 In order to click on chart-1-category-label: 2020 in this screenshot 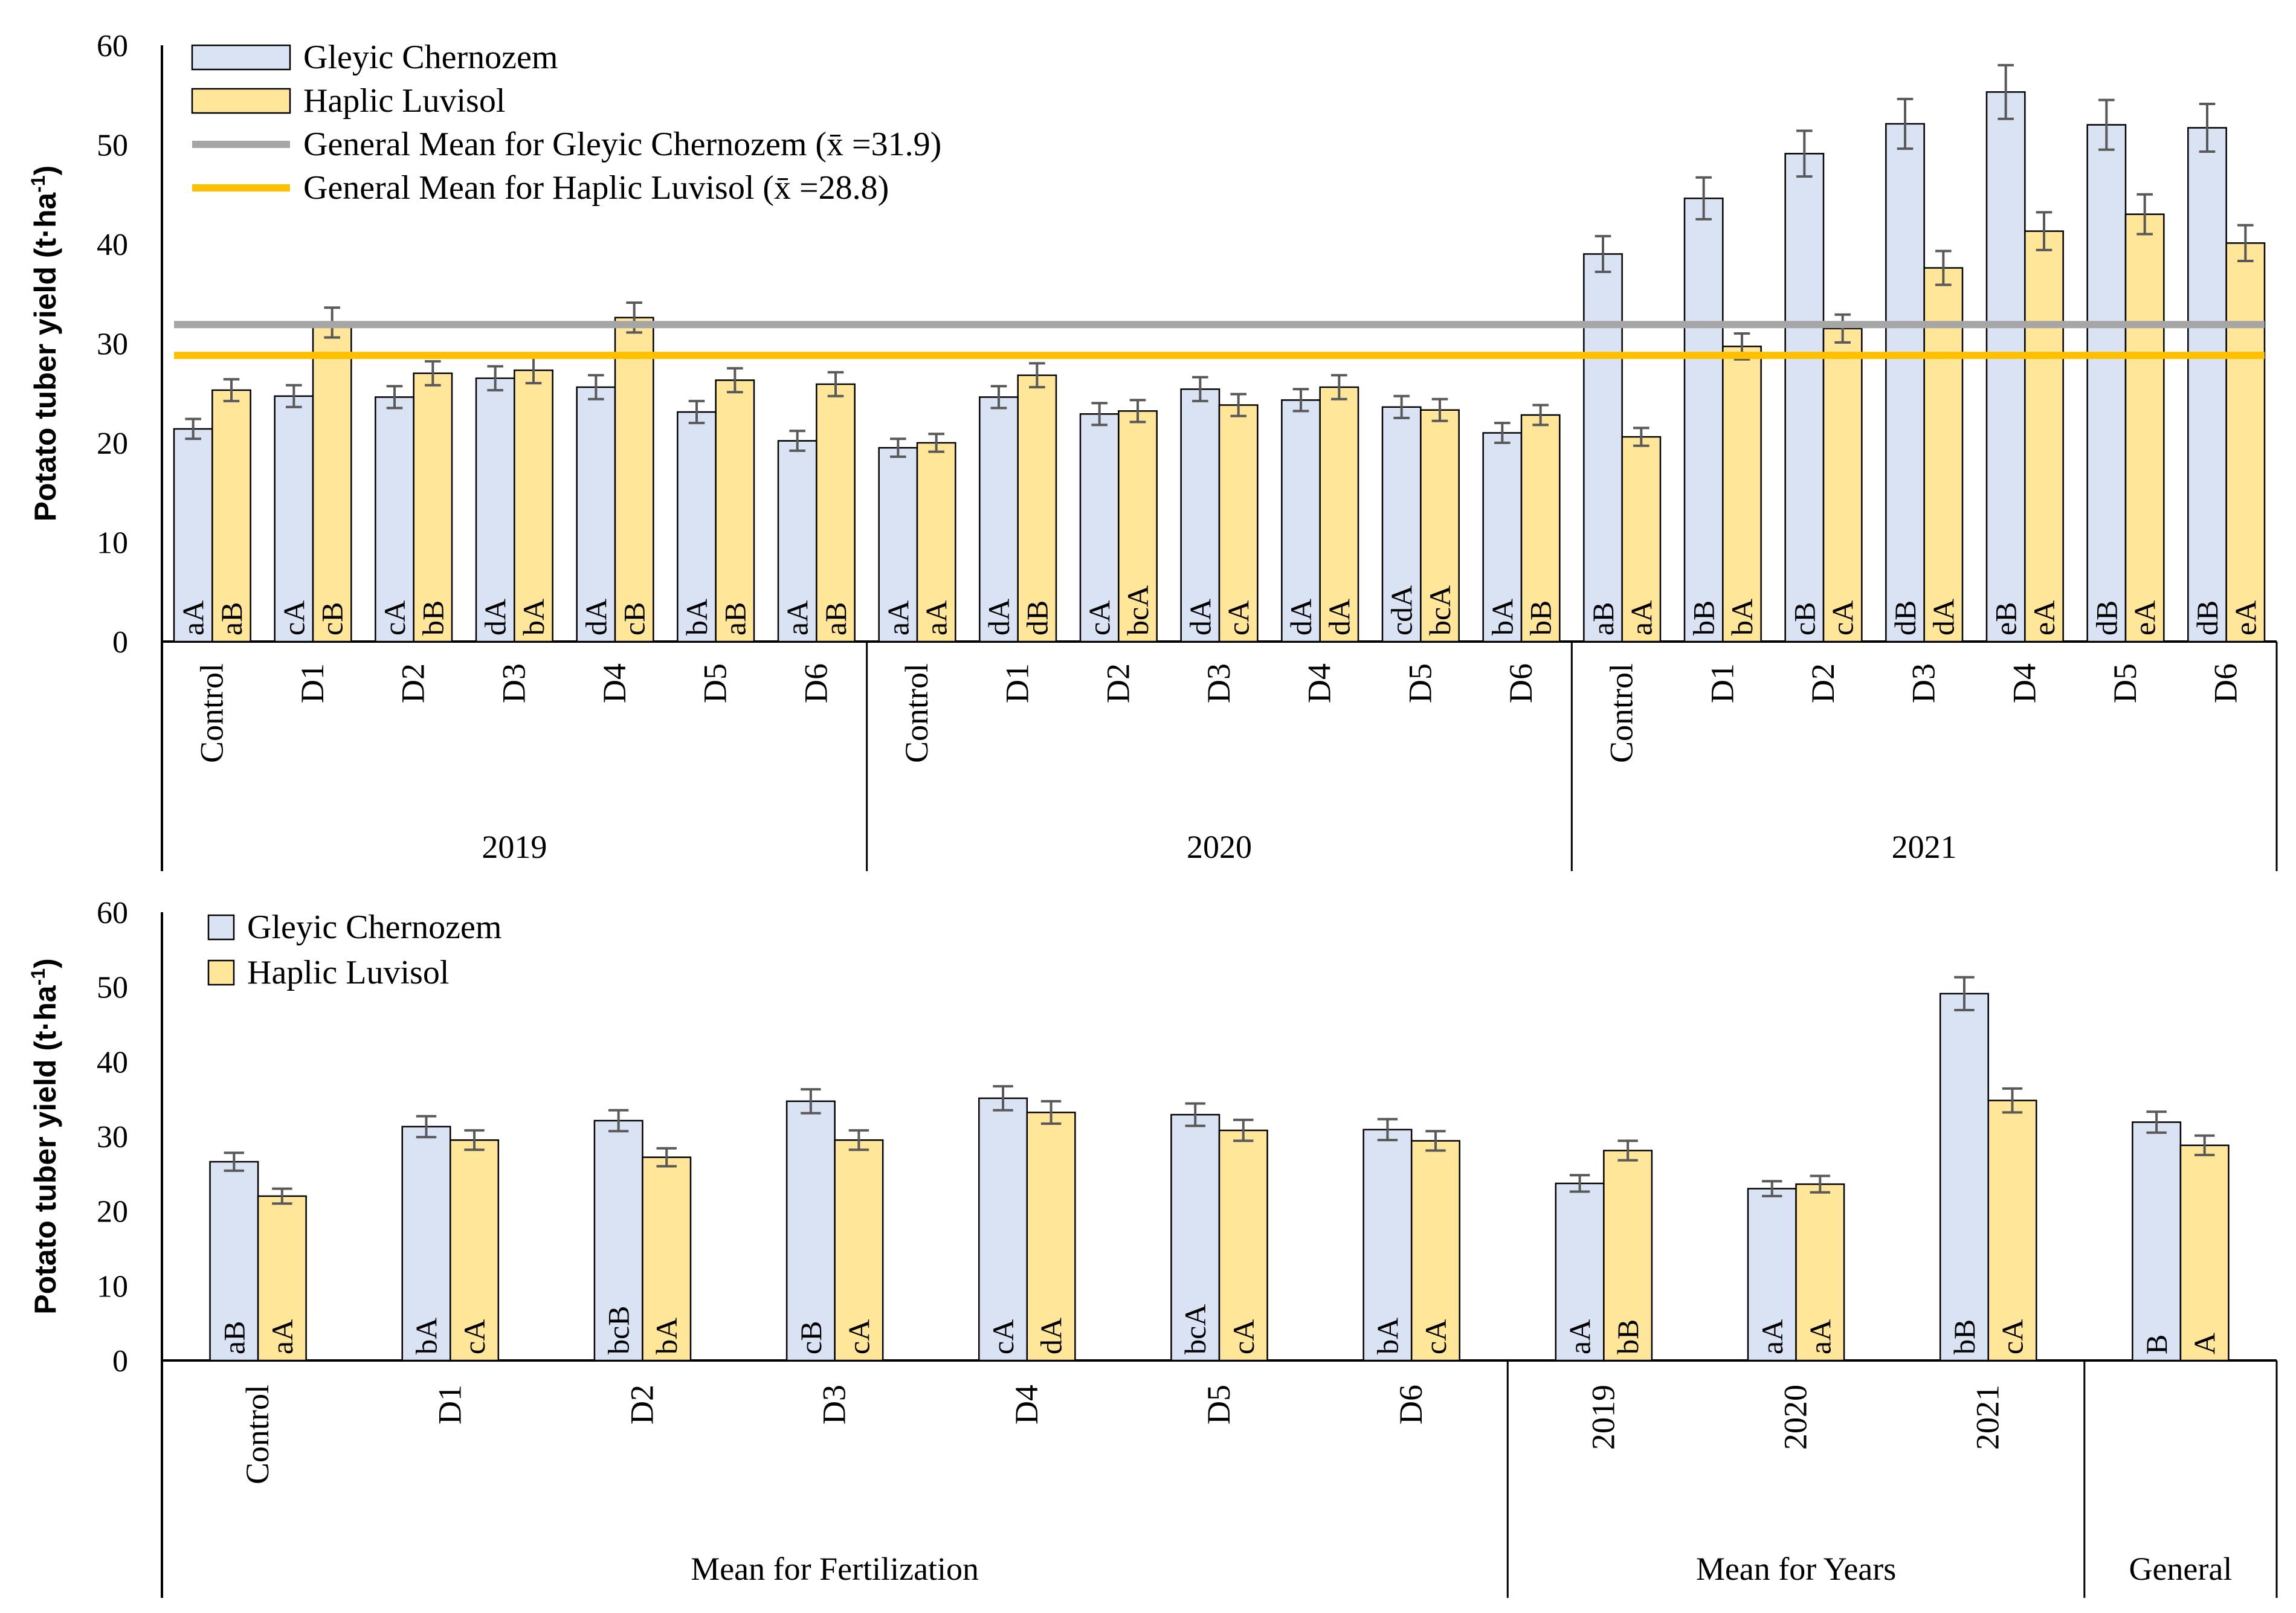, I will do `click(1796, 1417)`.